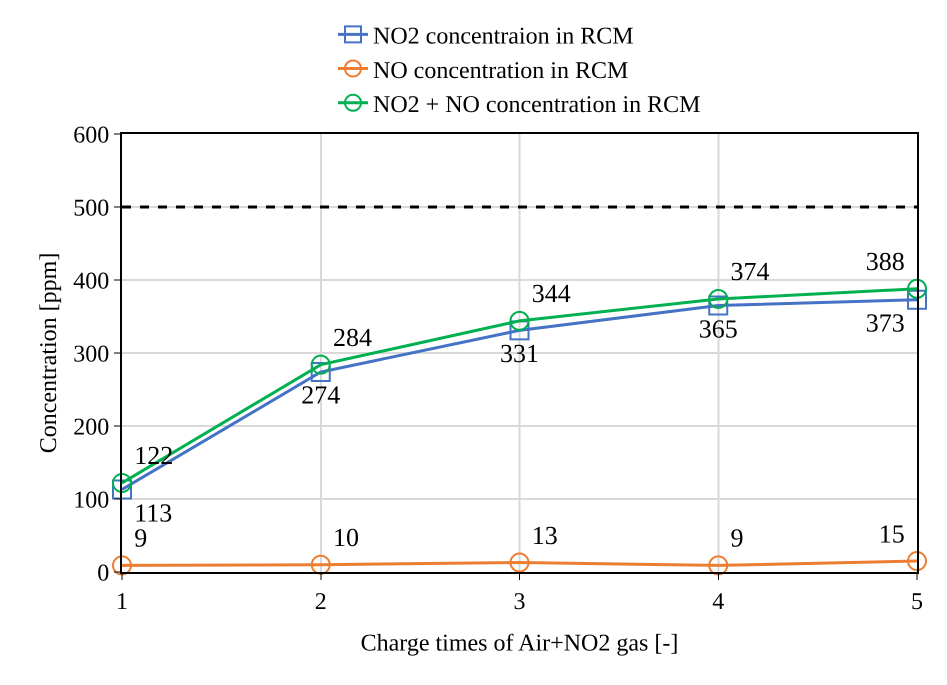  What do you see at coordinates (91, 354) in the screenshot?
I see `y-tick-label: 300` at bounding box center [91, 354].